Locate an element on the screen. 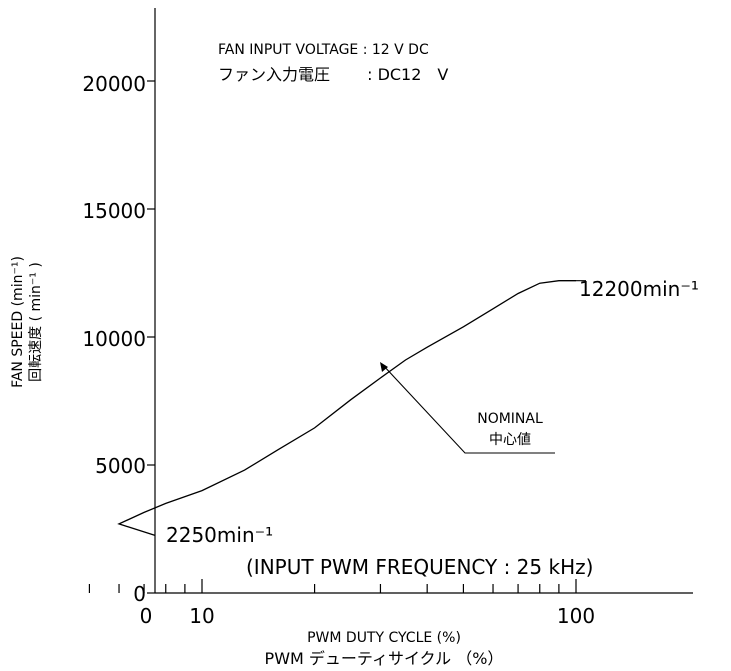 This screenshot has width=731, height=671. y-tick-label-5000: 5000 is located at coordinates (120, 466).